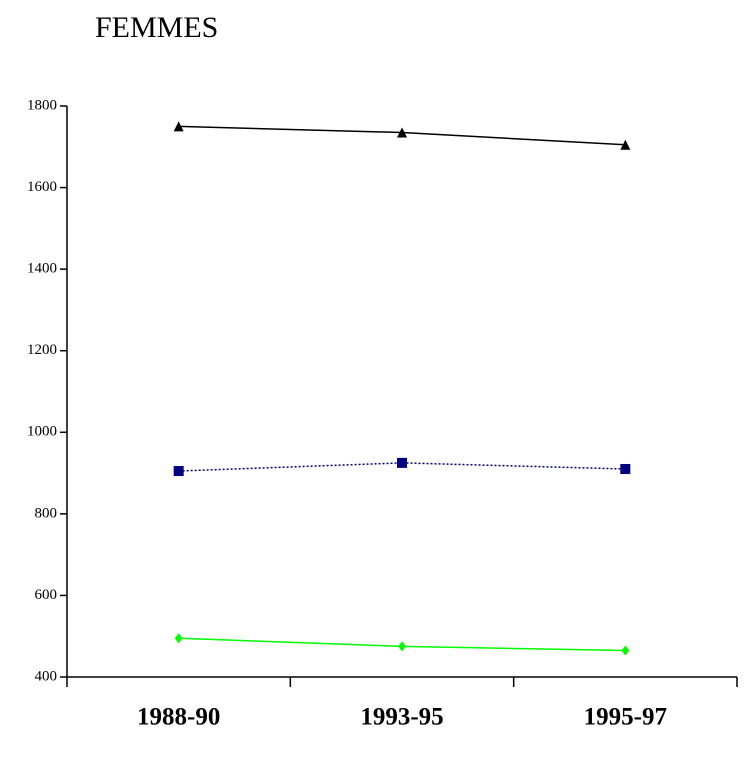  I want to click on y-tick-label: 1400, so click(42, 269).